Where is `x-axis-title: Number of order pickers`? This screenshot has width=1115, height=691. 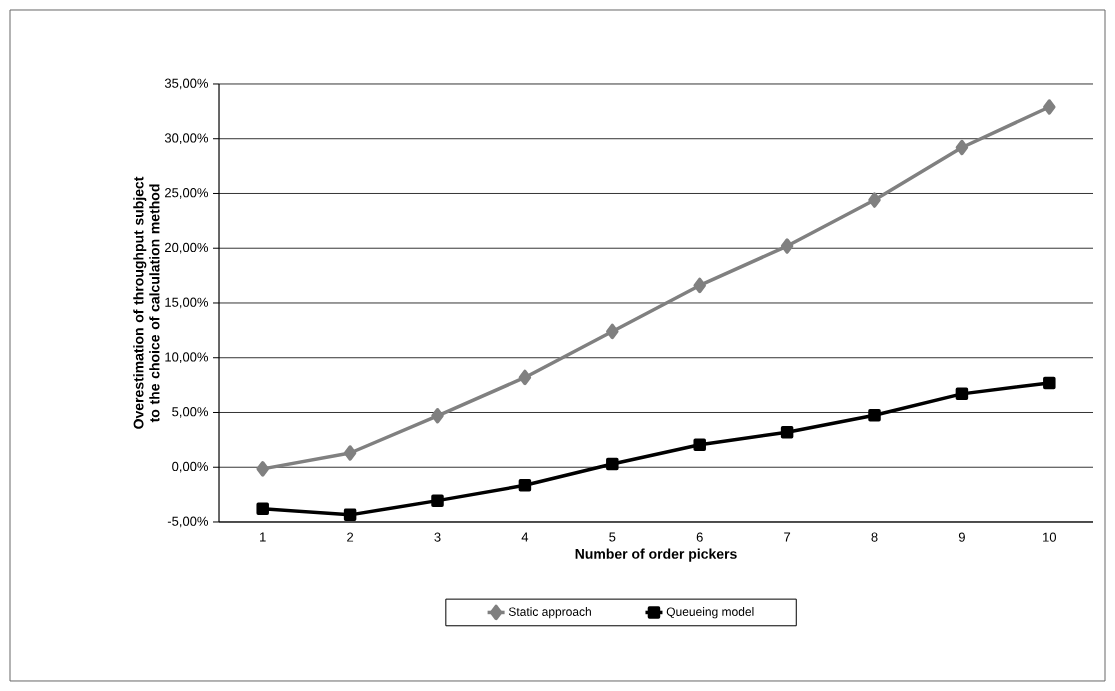 x-axis-title: Number of order pickers is located at coordinates (656, 555).